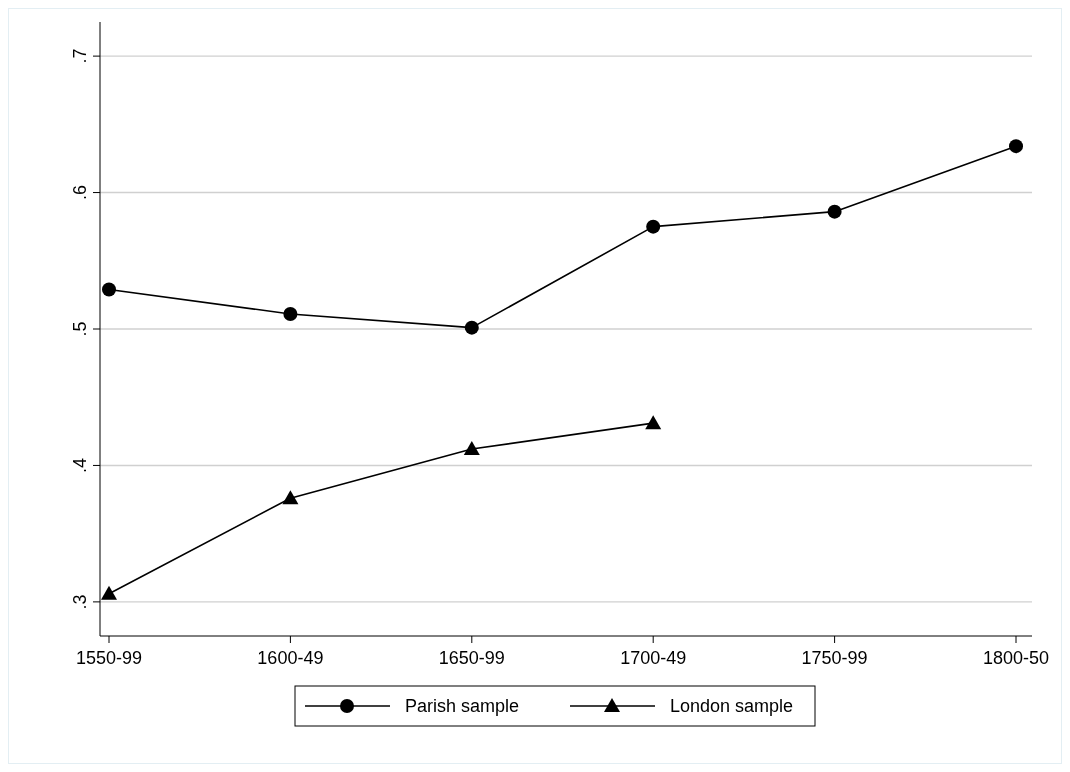 Image resolution: width=1070 pixels, height=772 pixels. What do you see at coordinates (462, 706) in the screenshot?
I see `legend-label: Parish sample` at bounding box center [462, 706].